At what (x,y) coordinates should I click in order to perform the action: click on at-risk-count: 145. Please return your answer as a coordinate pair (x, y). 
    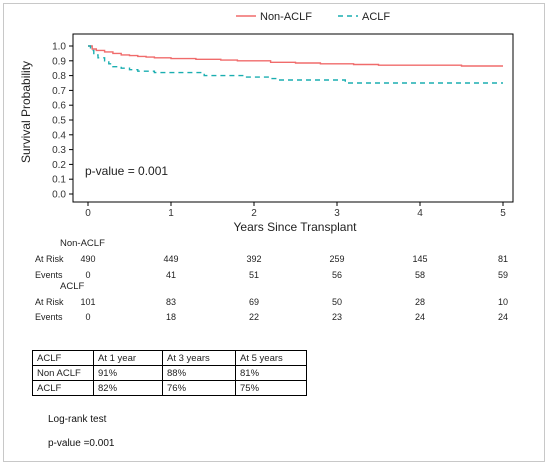
    Looking at the image, I should click on (420, 259).